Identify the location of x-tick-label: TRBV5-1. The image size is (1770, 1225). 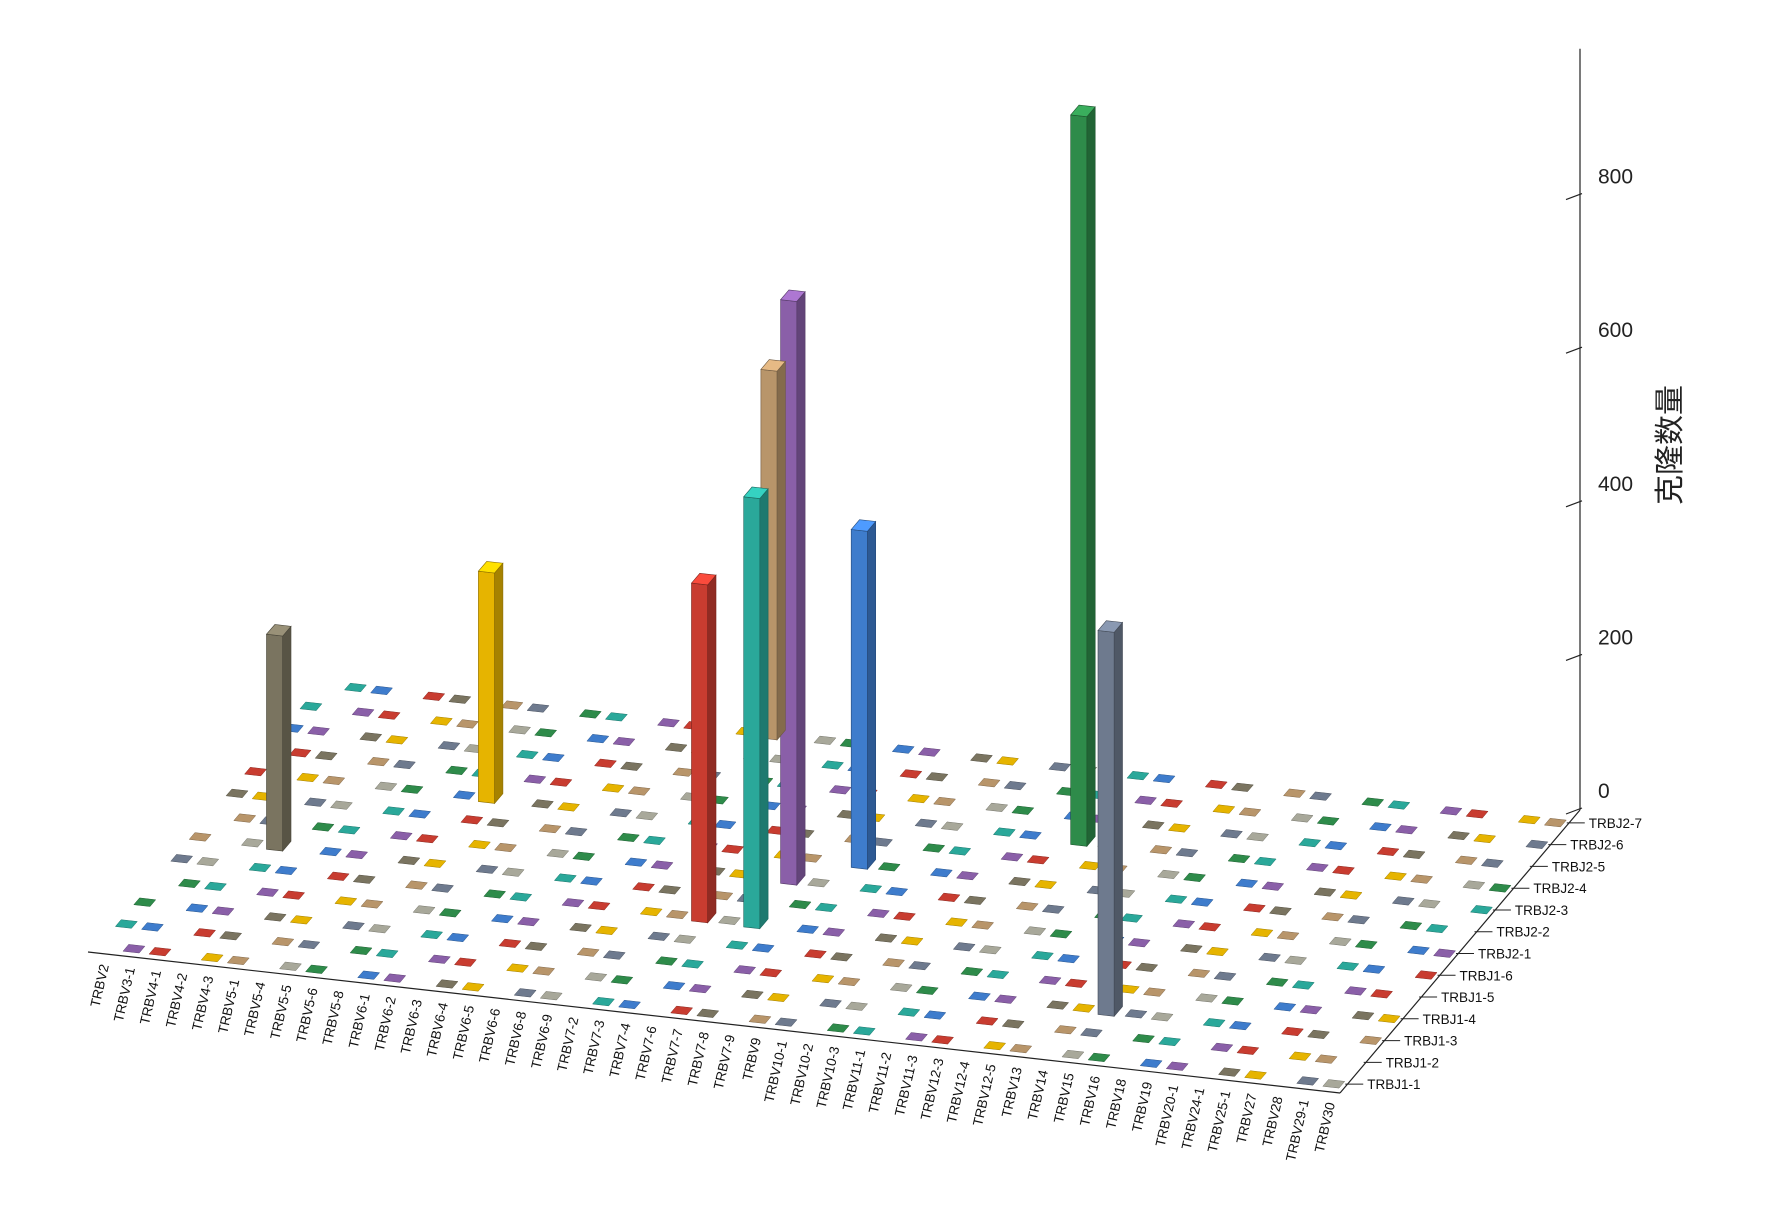
(228, 1006).